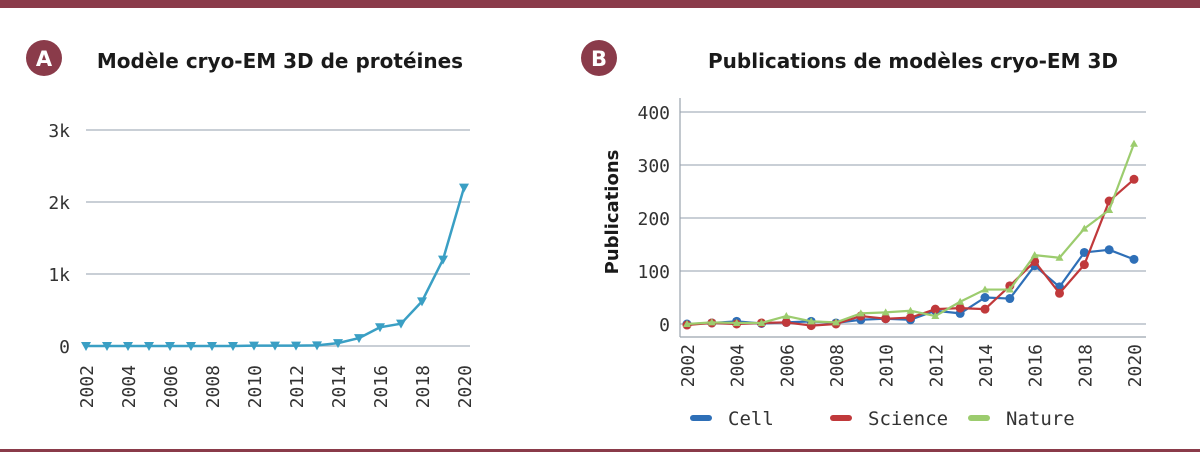  I want to click on top-border, so click(600, 4).